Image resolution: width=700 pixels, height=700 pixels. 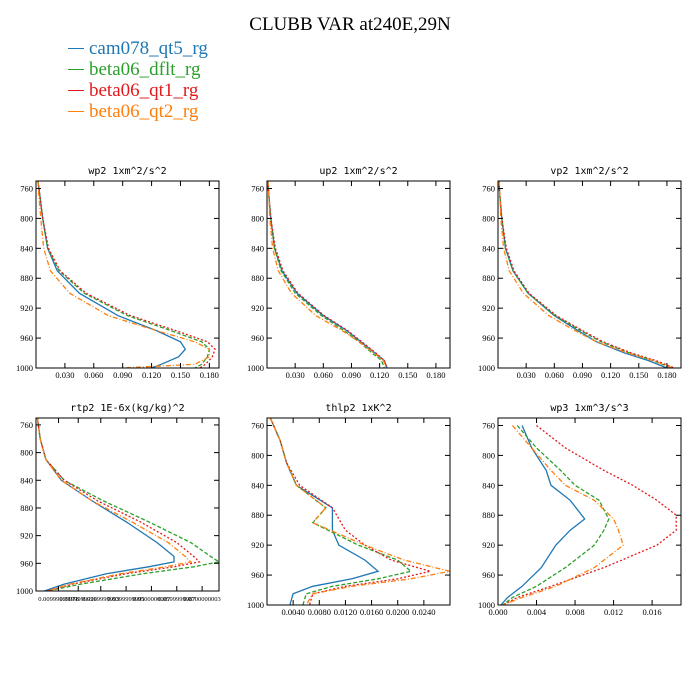 What do you see at coordinates (397, 612) in the screenshot?
I see `x-tick-label: 0.0200` at bounding box center [397, 612].